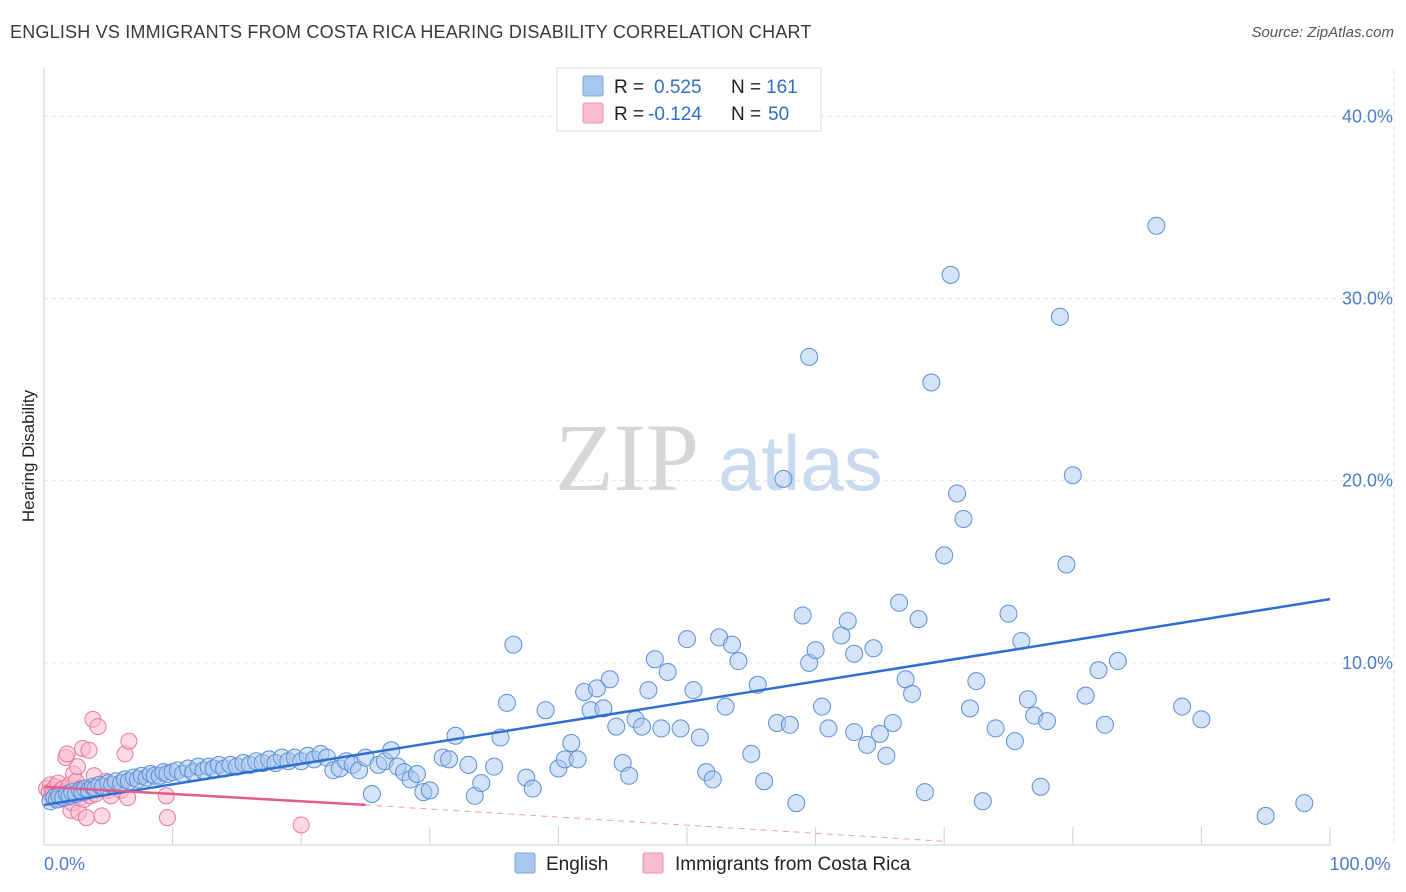  Describe the element at coordinates (1367, 481) in the screenshot. I see `y-tick-label: 20.0%` at that location.